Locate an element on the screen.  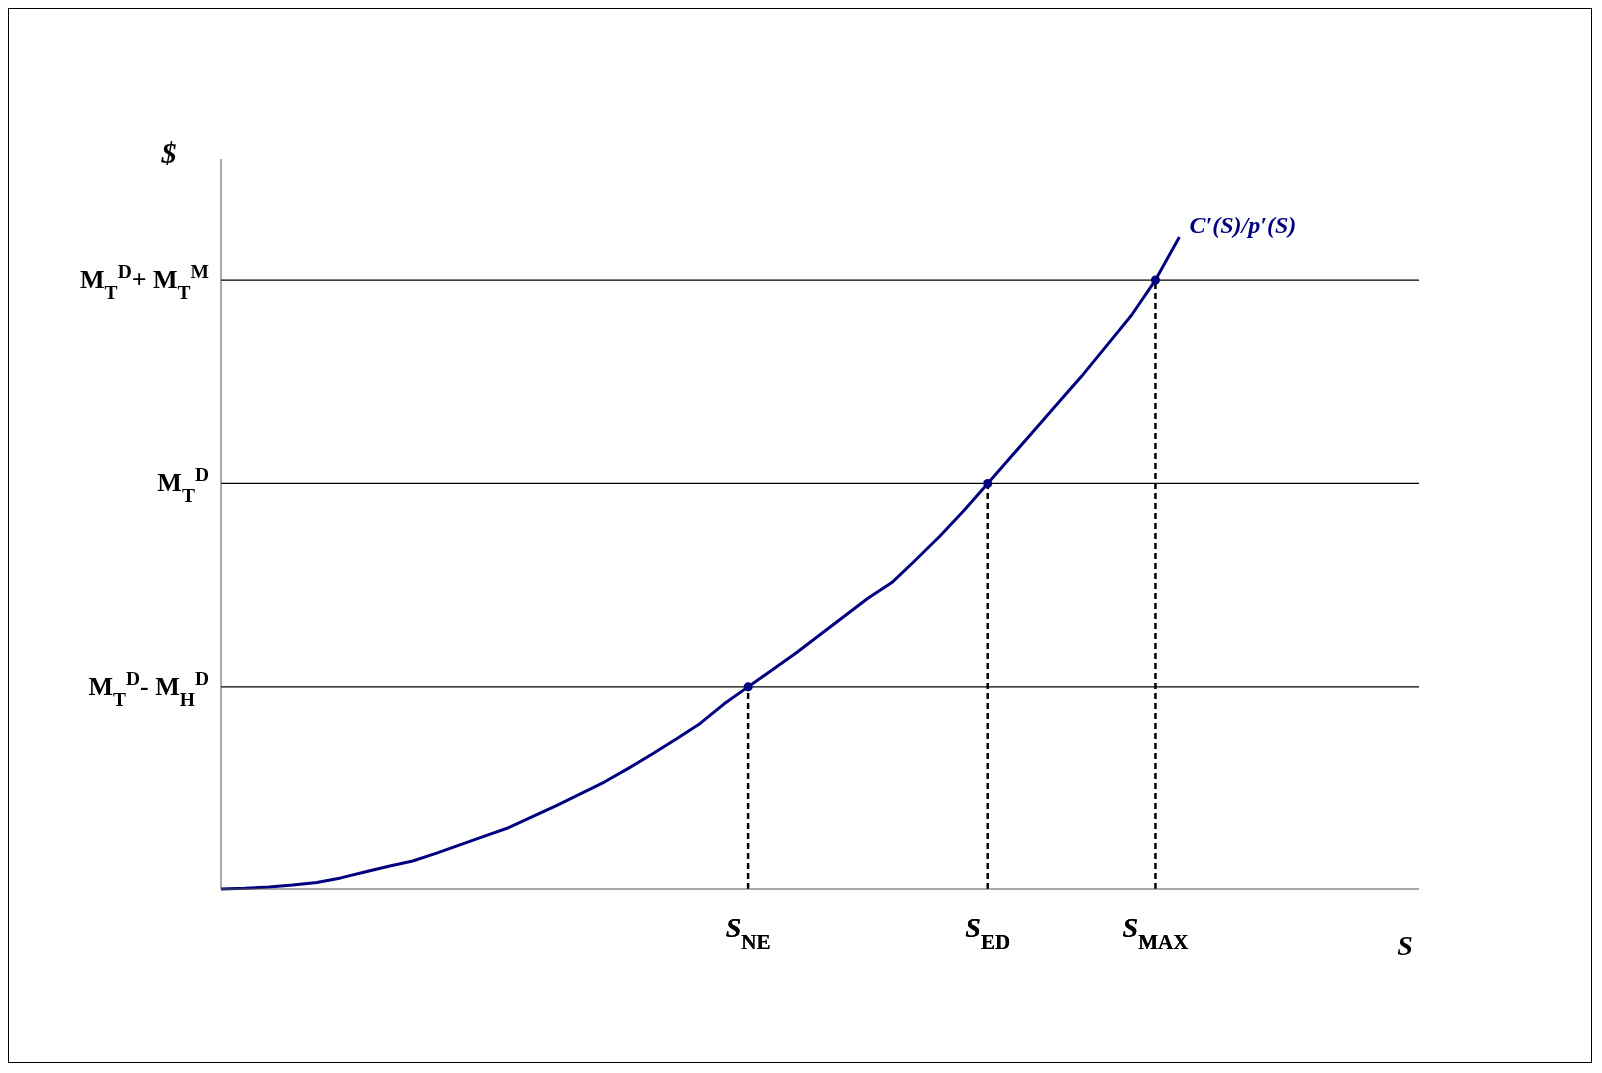
y-axis-title: $ is located at coordinates (168, 152).